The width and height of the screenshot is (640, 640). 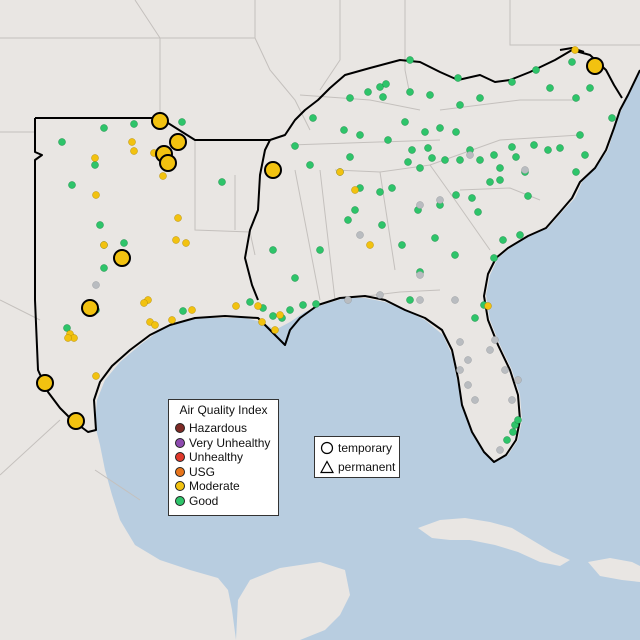 I want to click on land-yucatan, so click(x=293, y=601).